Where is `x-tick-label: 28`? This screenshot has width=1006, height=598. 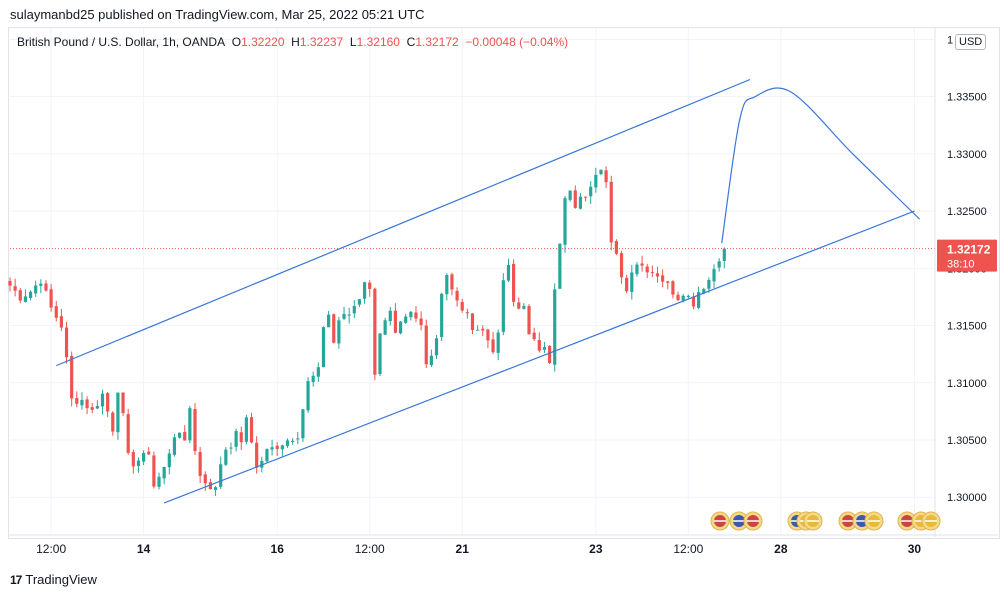 x-tick-label: 28 is located at coordinates (781, 549).